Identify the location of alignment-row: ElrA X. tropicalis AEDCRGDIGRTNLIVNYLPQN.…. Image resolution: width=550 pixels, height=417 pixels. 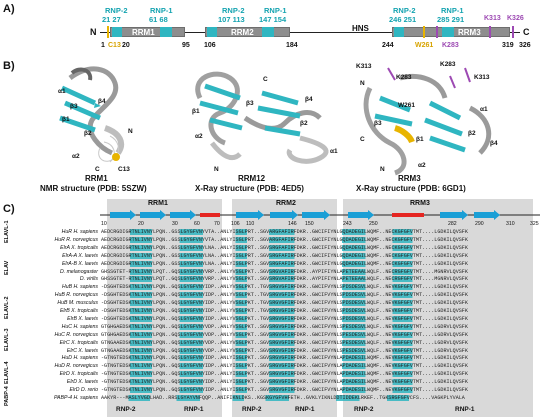
(275, 248).